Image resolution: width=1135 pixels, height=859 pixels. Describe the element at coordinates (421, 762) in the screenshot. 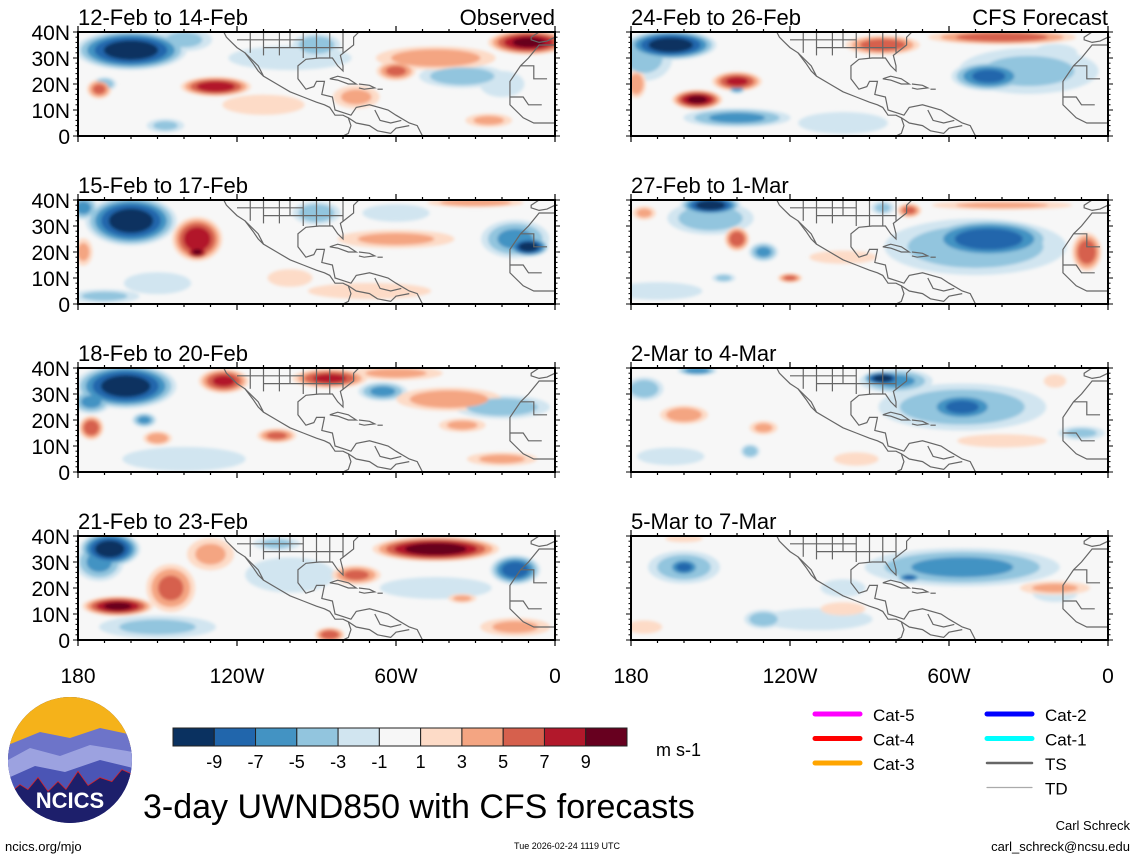

I see `colorbar-label: 1` at that location.